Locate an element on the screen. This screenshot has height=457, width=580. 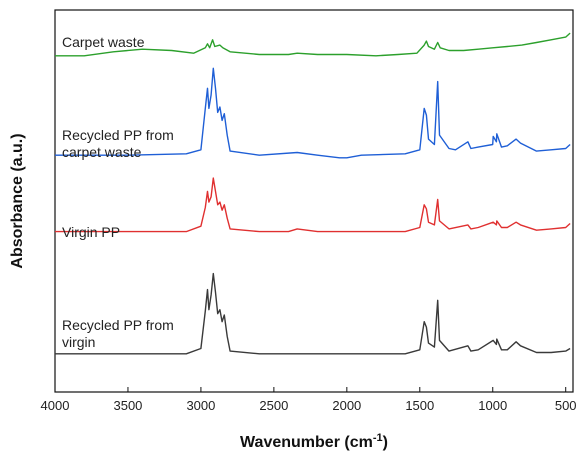
x-tick-label: 500 is located at coordinates (566, 405).